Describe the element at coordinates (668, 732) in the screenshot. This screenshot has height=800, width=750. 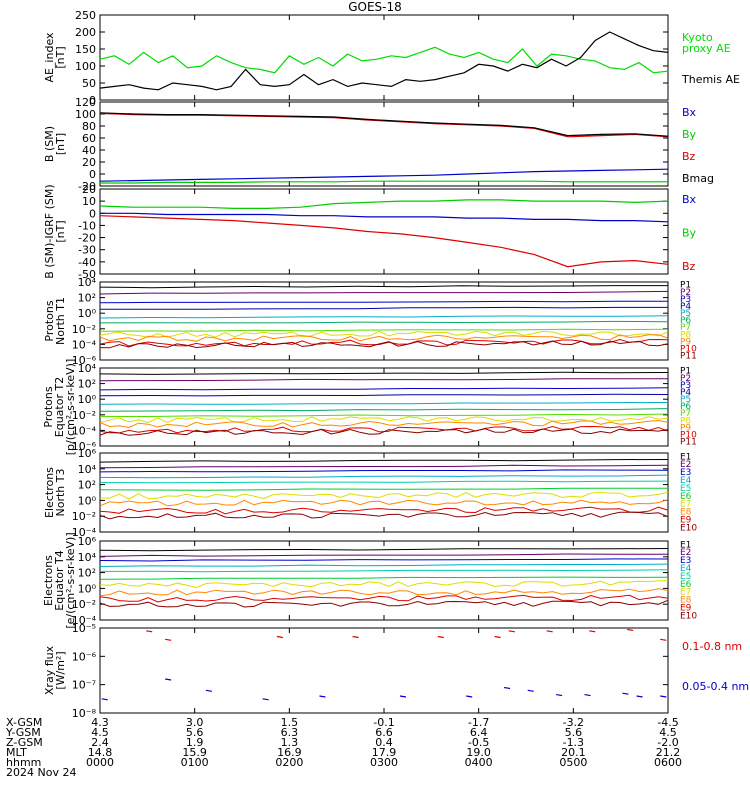
I see `orbit-row-value: 4.5` at that location.